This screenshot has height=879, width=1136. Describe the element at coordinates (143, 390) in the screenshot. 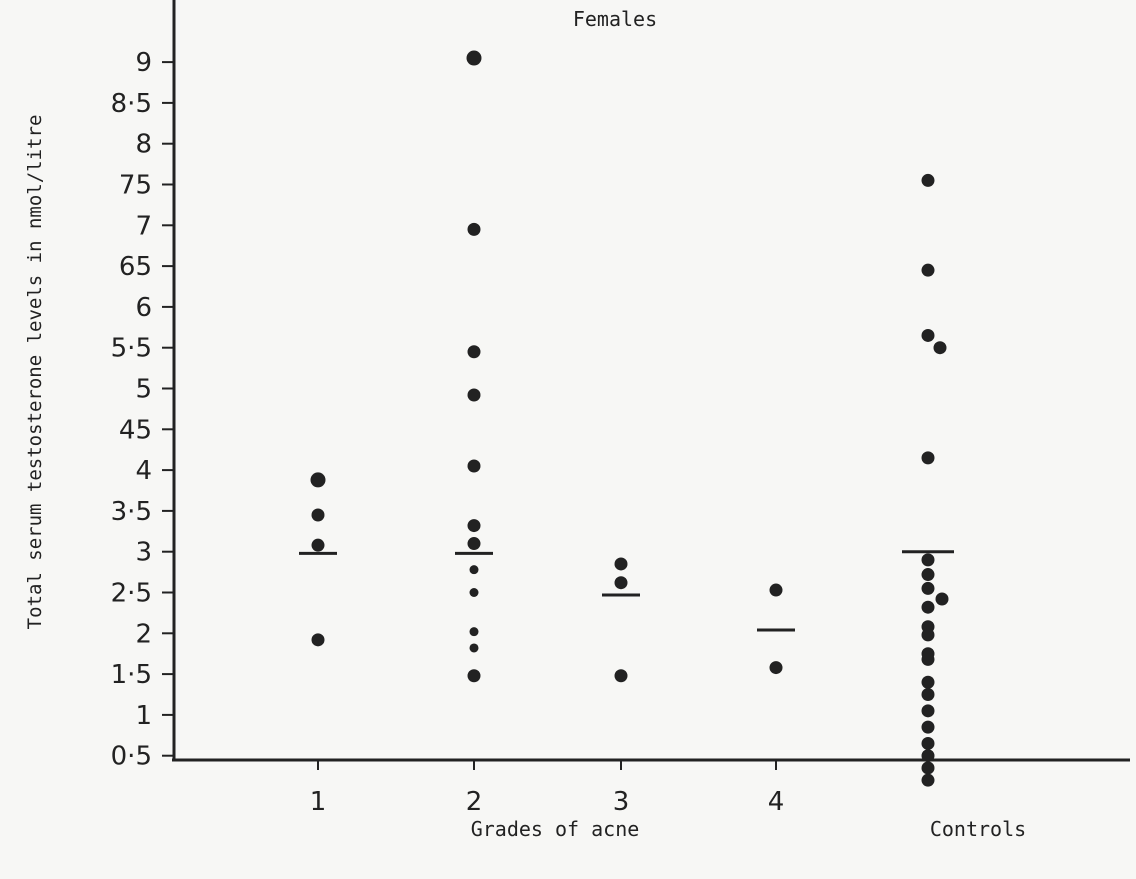

I see `y-tick-label: 5` at that location.